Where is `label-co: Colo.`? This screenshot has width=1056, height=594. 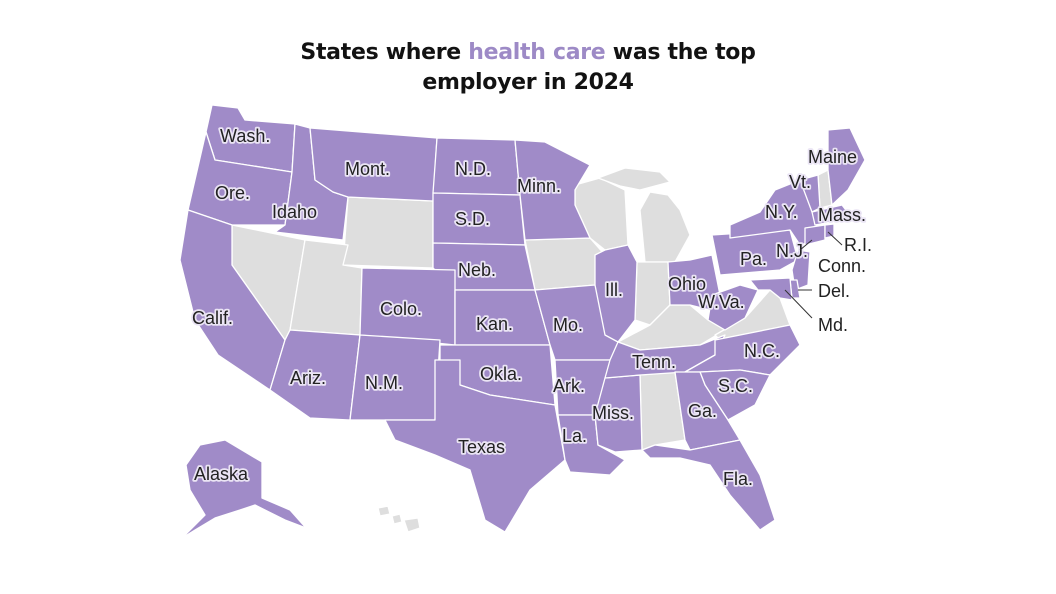 label-co: Colo. is located at coordinates (401, 309).